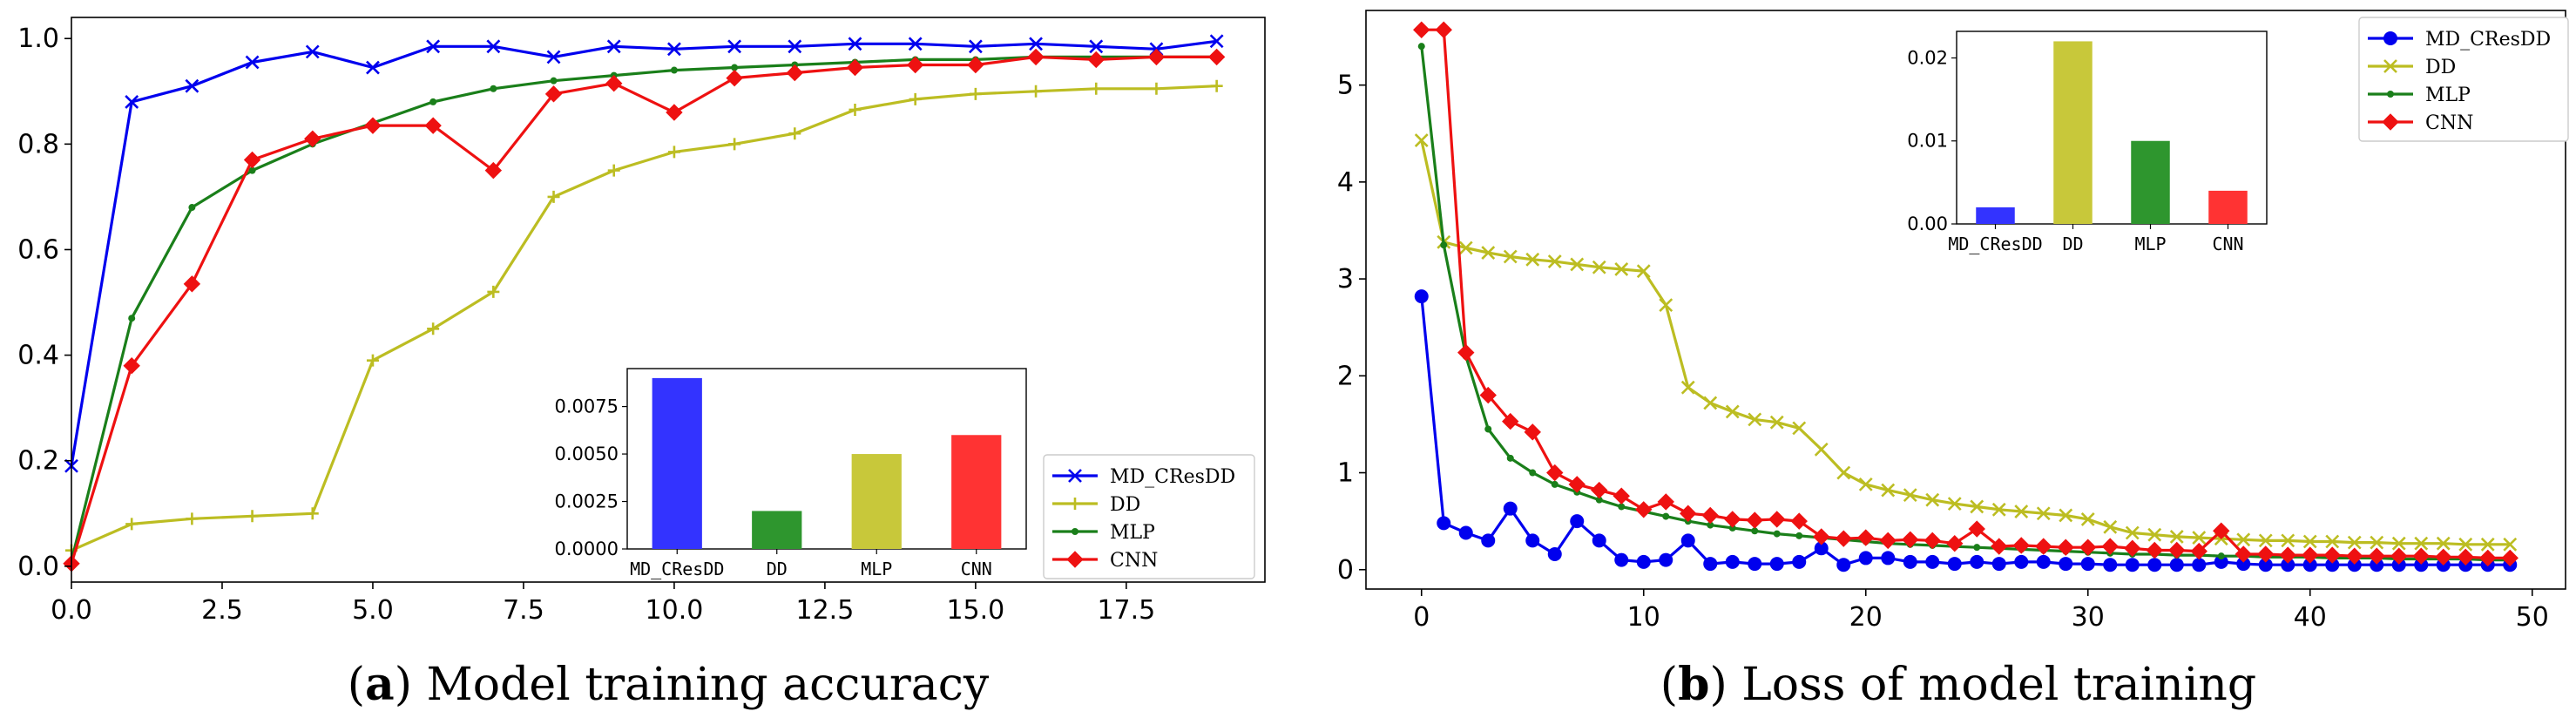 The image size is (2576, 718). What do you see at coordinates (2088, 617) in the screenshot?
I see `loss-xtick-label-3: 30` at bounding box center [2088, 617].